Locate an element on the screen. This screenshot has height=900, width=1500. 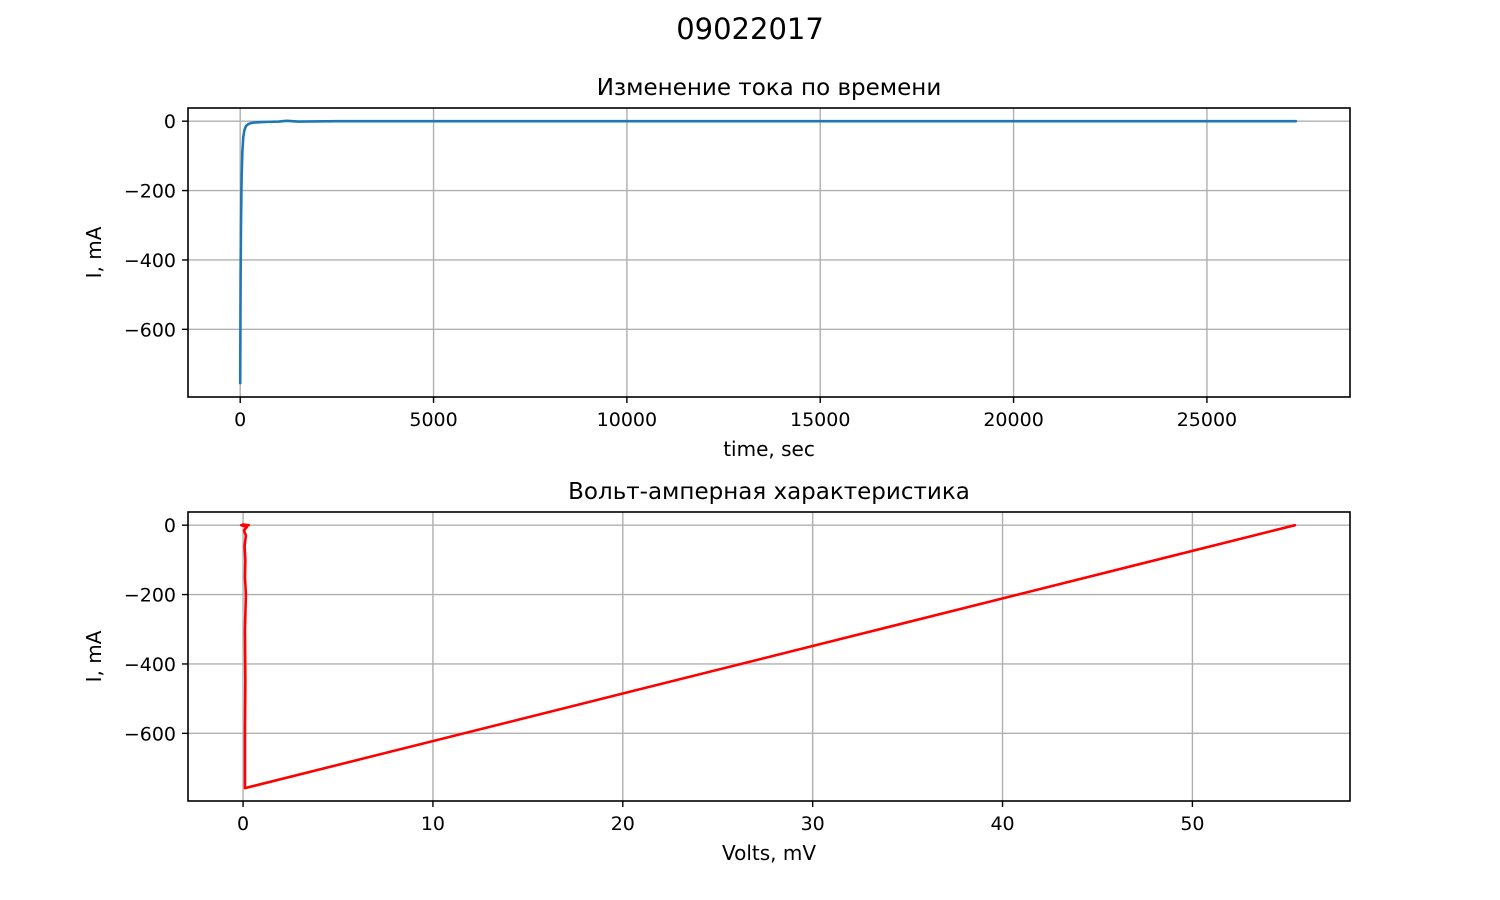
iv-curve-x-tick-label: 40 is located at coordinates (1002, 824).